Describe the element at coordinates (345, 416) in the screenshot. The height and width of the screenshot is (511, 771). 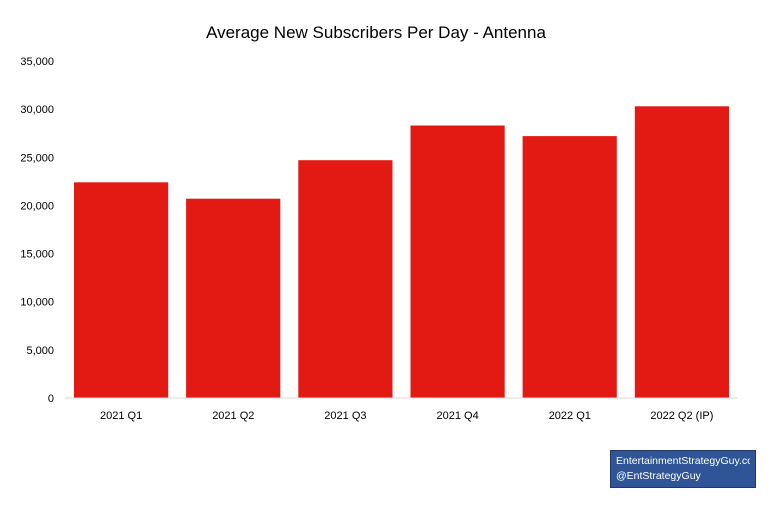
I see `x-tick-label: 2021 Q3` at that location.